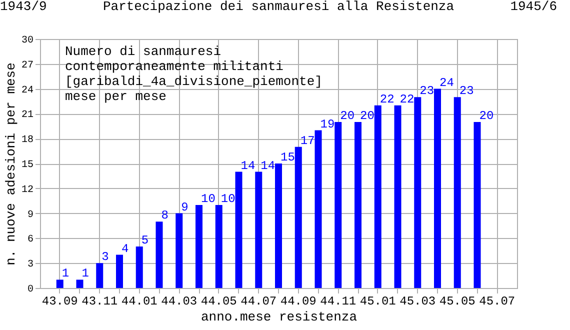  What do you see at coordinates (298, 301) in the screenshot?
I see `x-tick-label: 44.09` at bounding box center [298, 301].